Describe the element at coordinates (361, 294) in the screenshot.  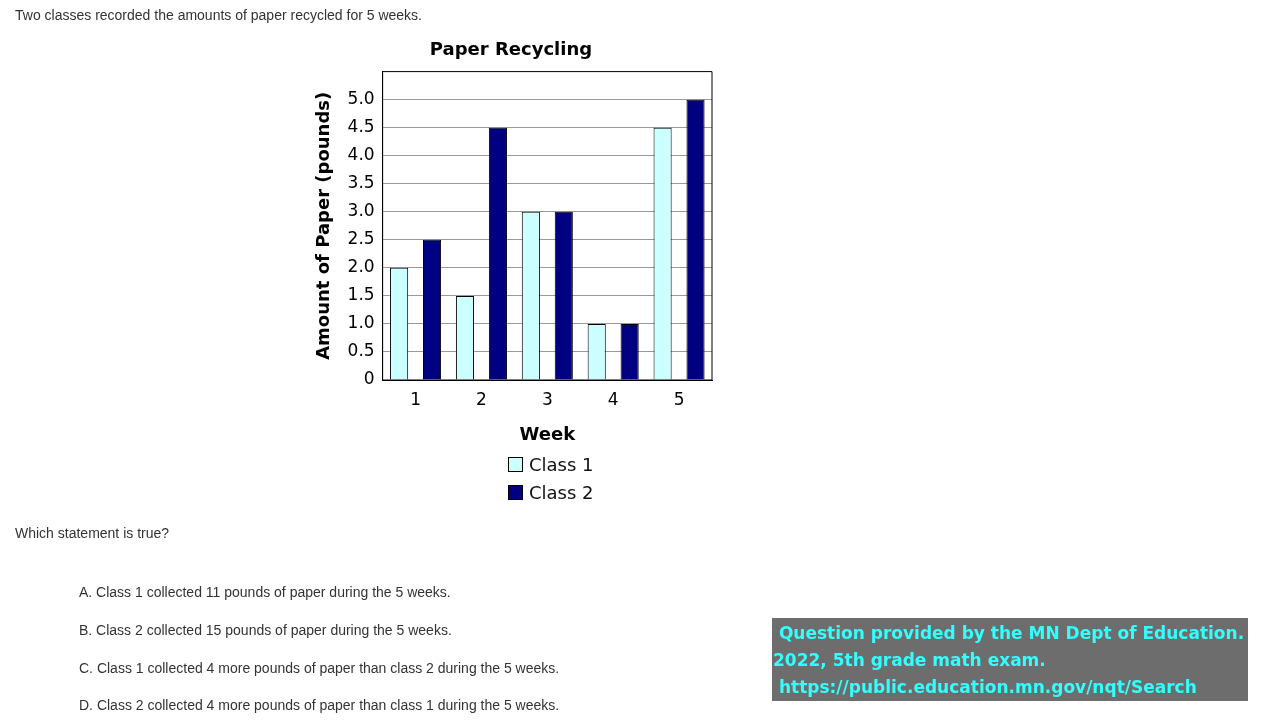
I see `y-tick-label: 1.5` at that location.